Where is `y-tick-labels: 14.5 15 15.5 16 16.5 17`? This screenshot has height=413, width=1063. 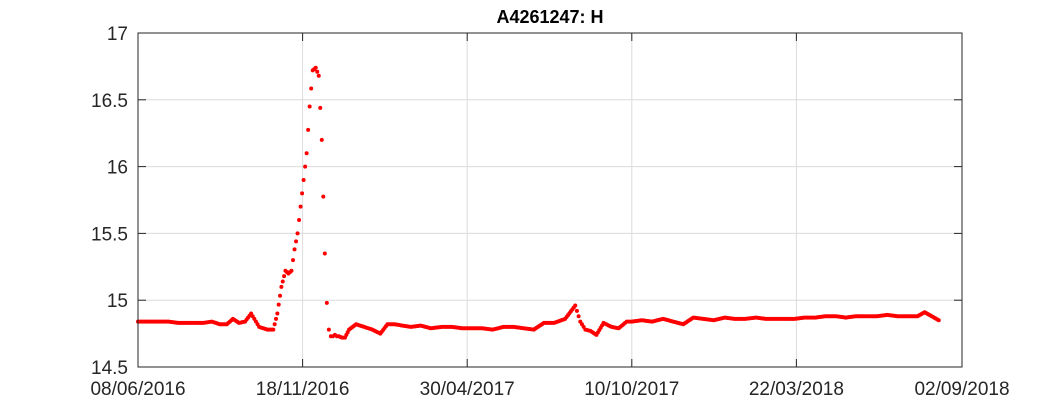
y-tick-labels: 14.5 15 15.5 16 16.5 17 is located at coordinates (109, 201).